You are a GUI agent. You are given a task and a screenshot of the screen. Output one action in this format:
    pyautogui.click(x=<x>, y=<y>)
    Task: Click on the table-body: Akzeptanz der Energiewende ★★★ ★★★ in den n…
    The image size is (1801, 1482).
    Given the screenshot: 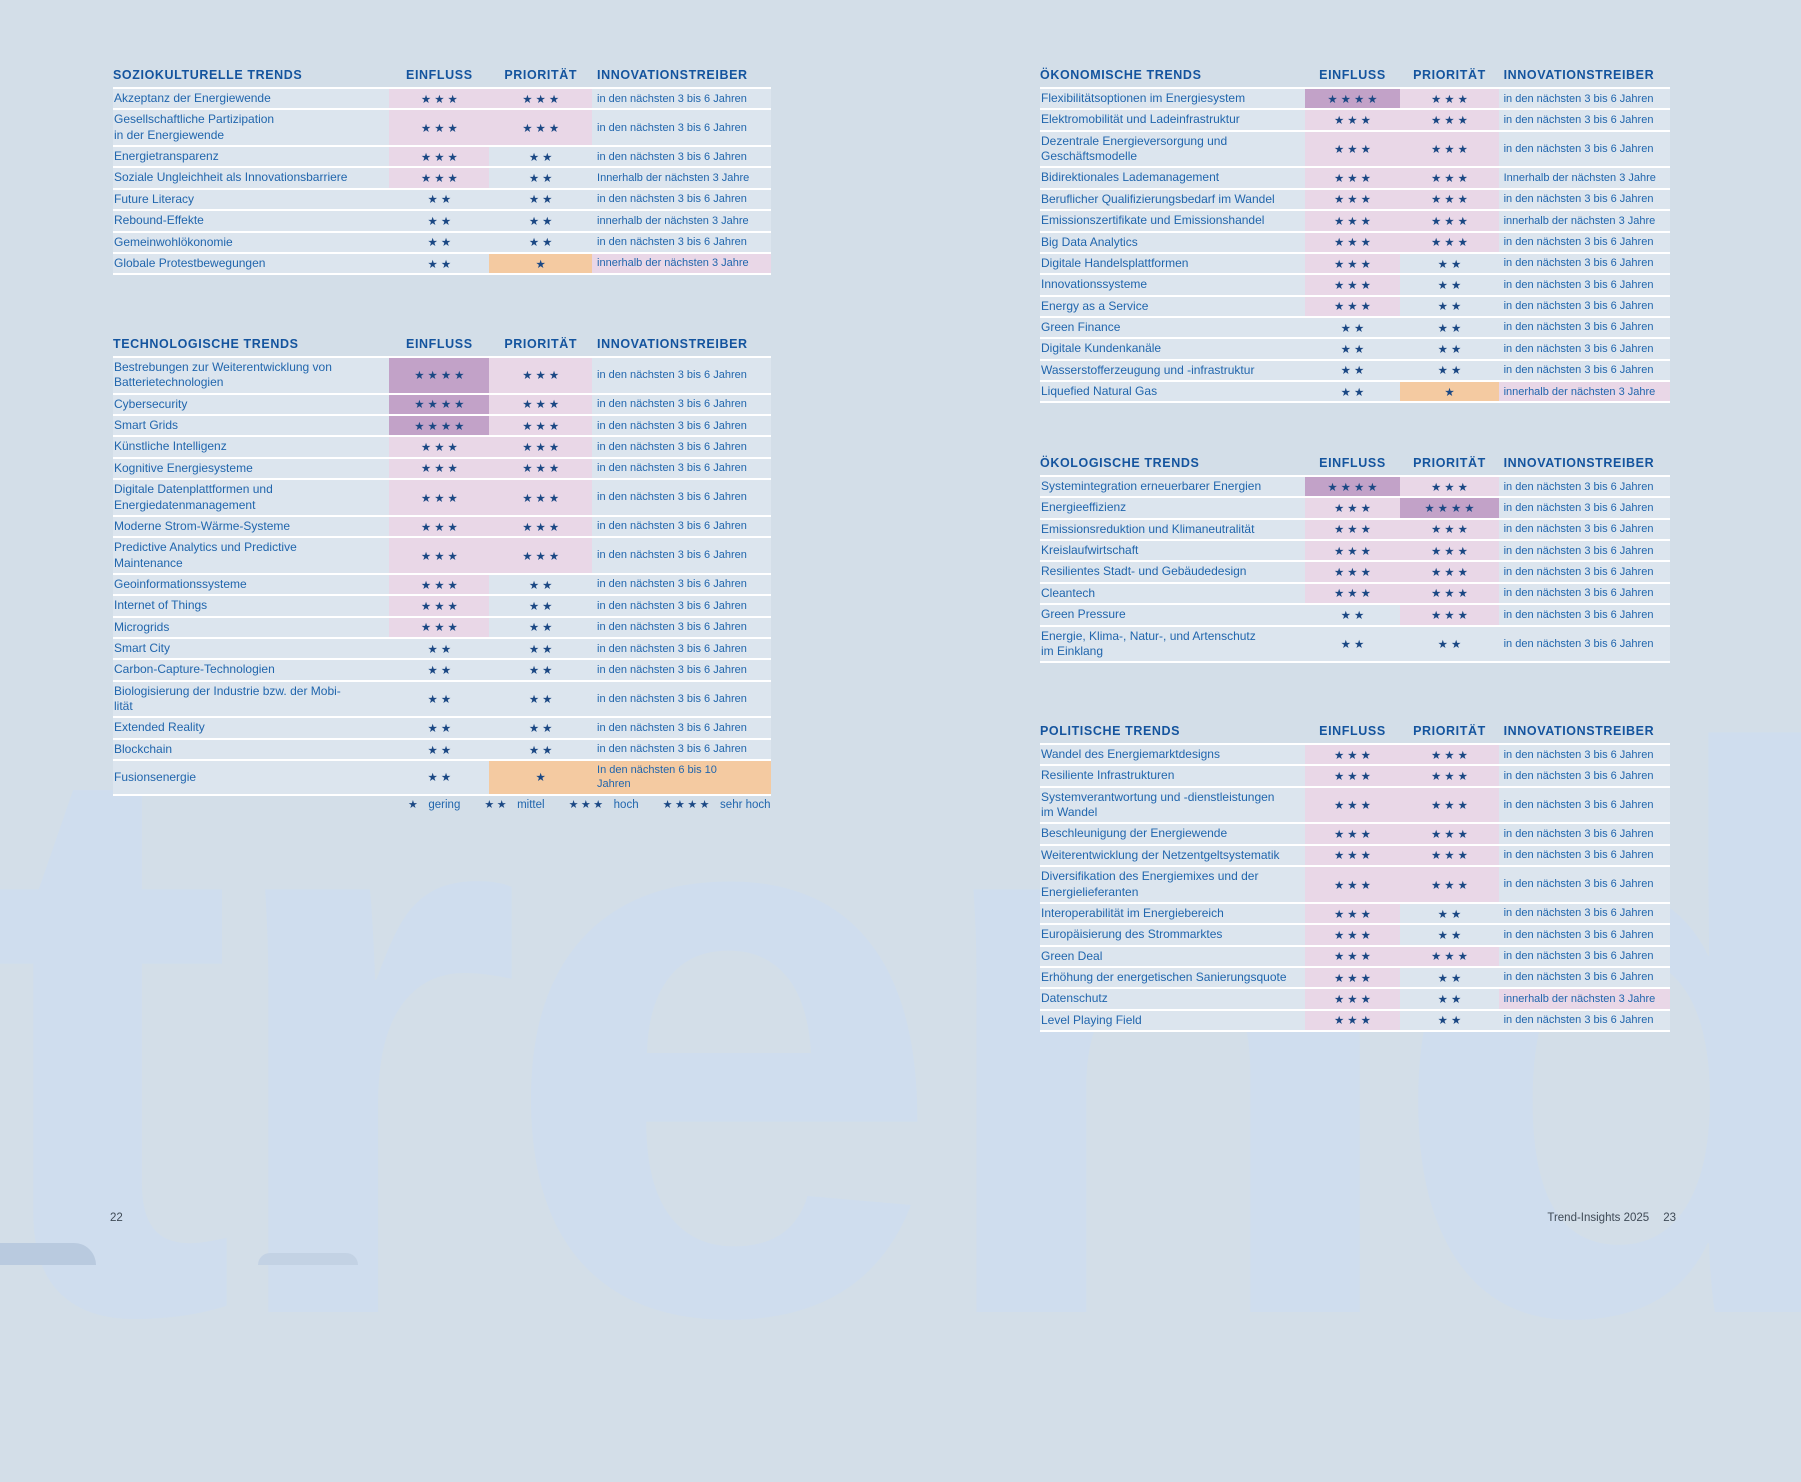 What is the action you would take?
    pyautogui.click(x=442, y=181)
    